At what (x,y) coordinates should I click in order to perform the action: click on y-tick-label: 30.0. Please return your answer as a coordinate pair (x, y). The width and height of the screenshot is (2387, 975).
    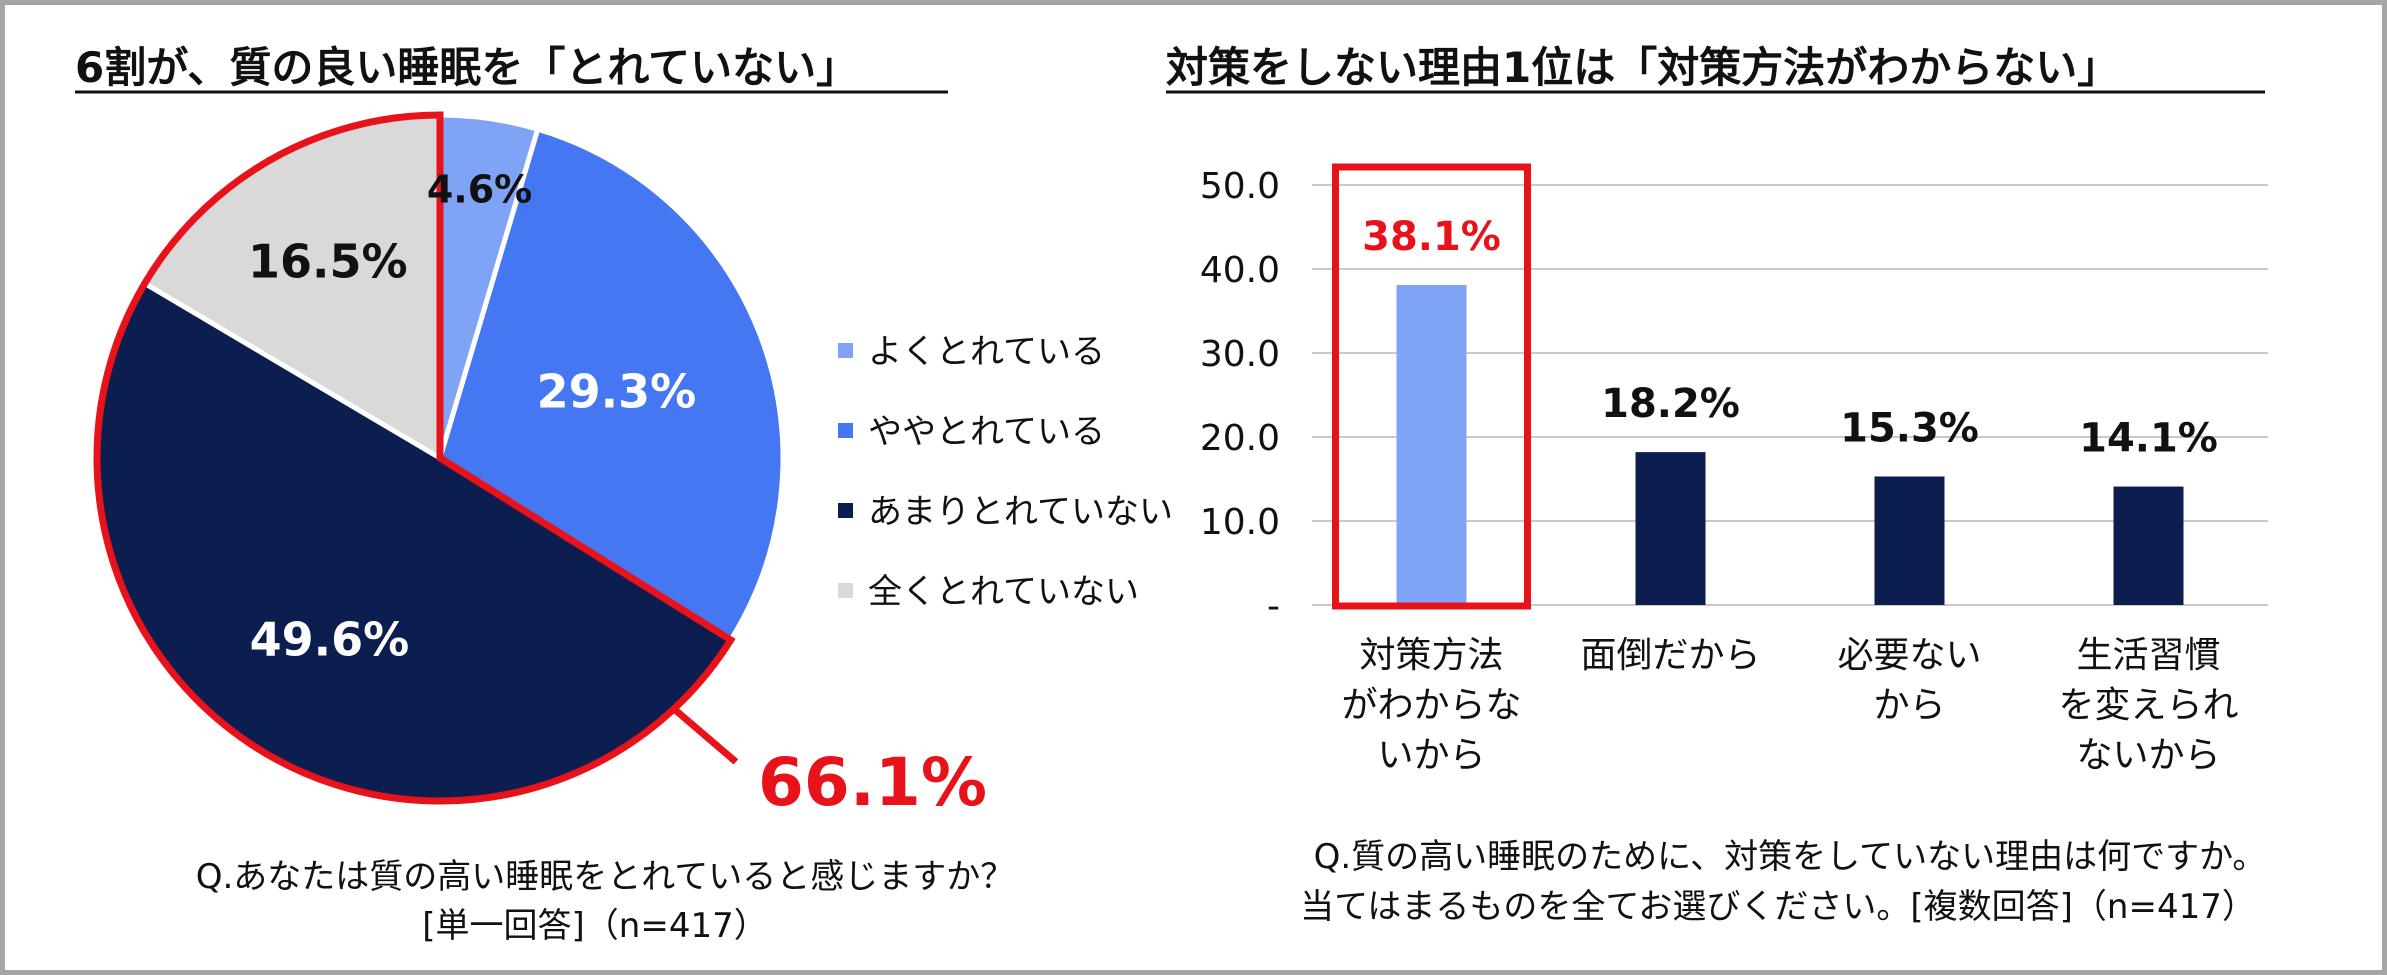
    Looking at the image, I should click on (1240, 354).